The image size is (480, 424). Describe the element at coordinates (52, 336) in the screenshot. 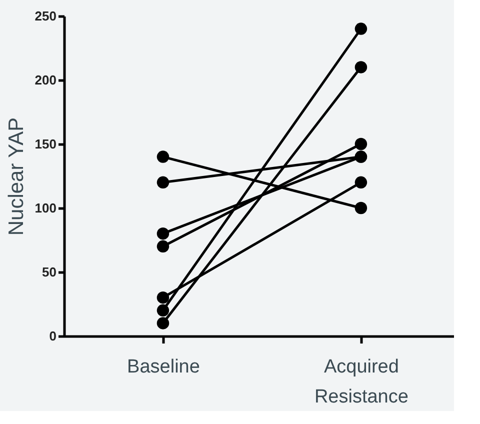

I see `y-tick-label: 0` at that location.